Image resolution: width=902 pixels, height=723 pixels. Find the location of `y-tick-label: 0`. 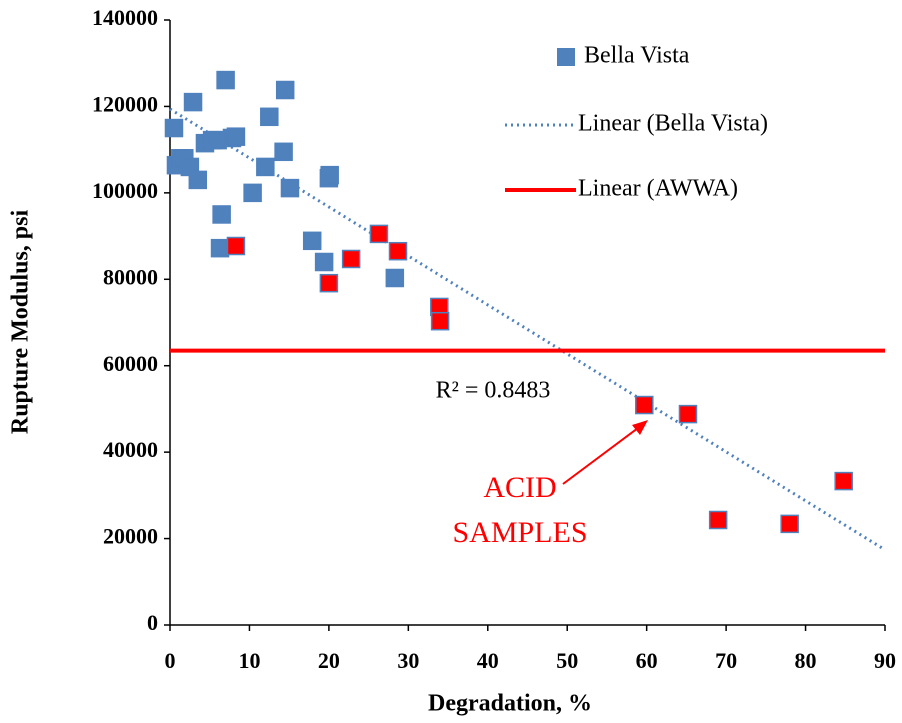

y-tick-label: 0 is located at coordinates (152, 622).